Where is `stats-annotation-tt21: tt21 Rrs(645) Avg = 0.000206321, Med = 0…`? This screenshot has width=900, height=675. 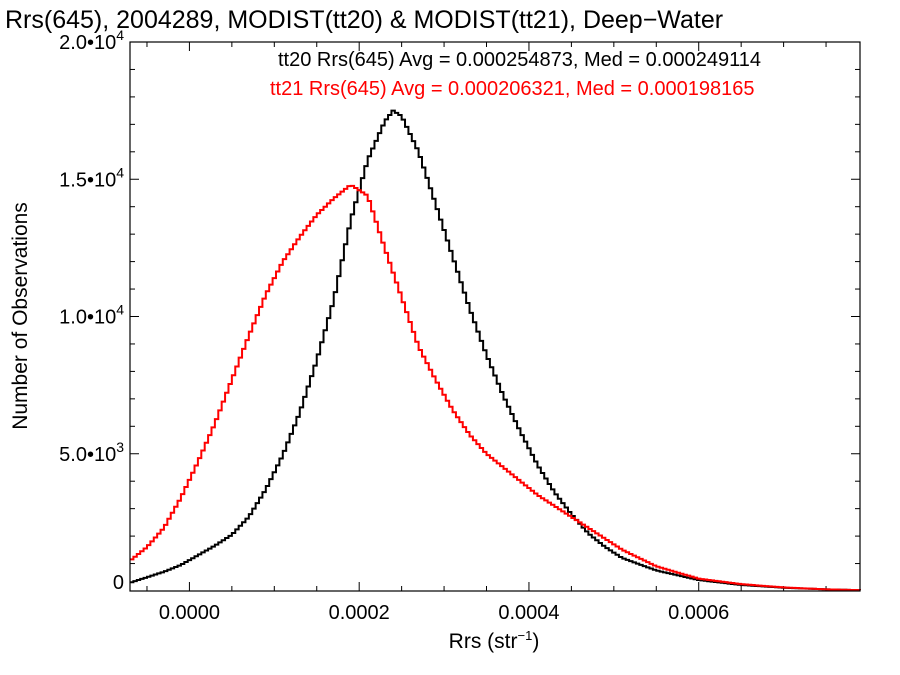
stats-annotation-tt21: tt21 Rrs(645) Avg = 0.000206321, Med = 0… is located at coordinates (512, 89).